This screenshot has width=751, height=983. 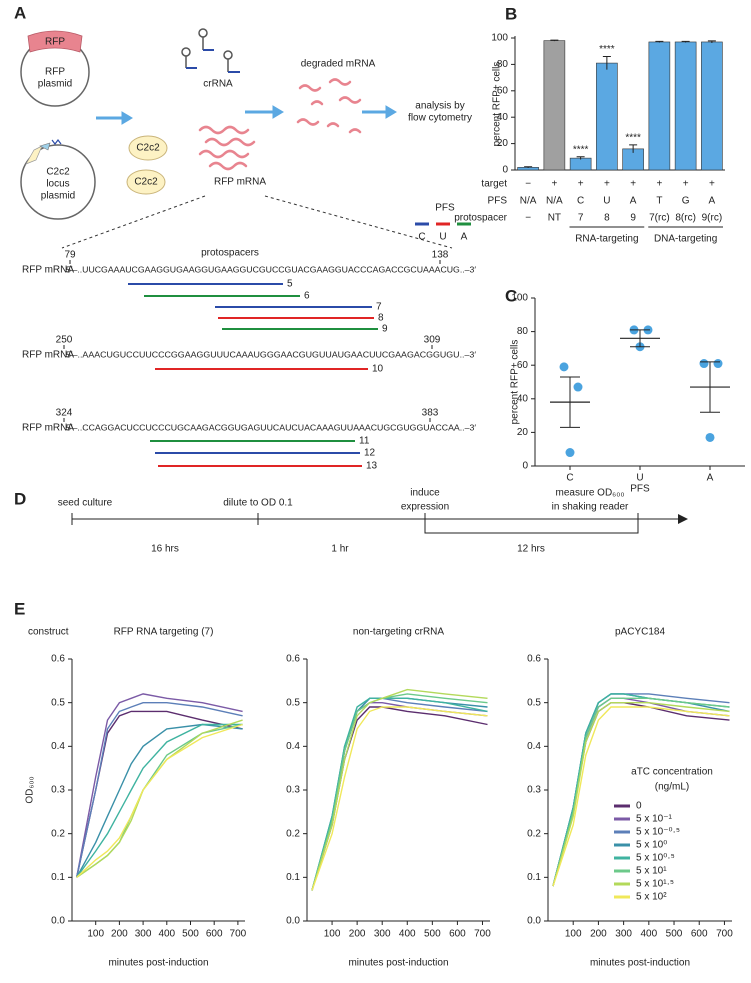 I want to click on x-tick-label: 200, so click(x=357, y=934).